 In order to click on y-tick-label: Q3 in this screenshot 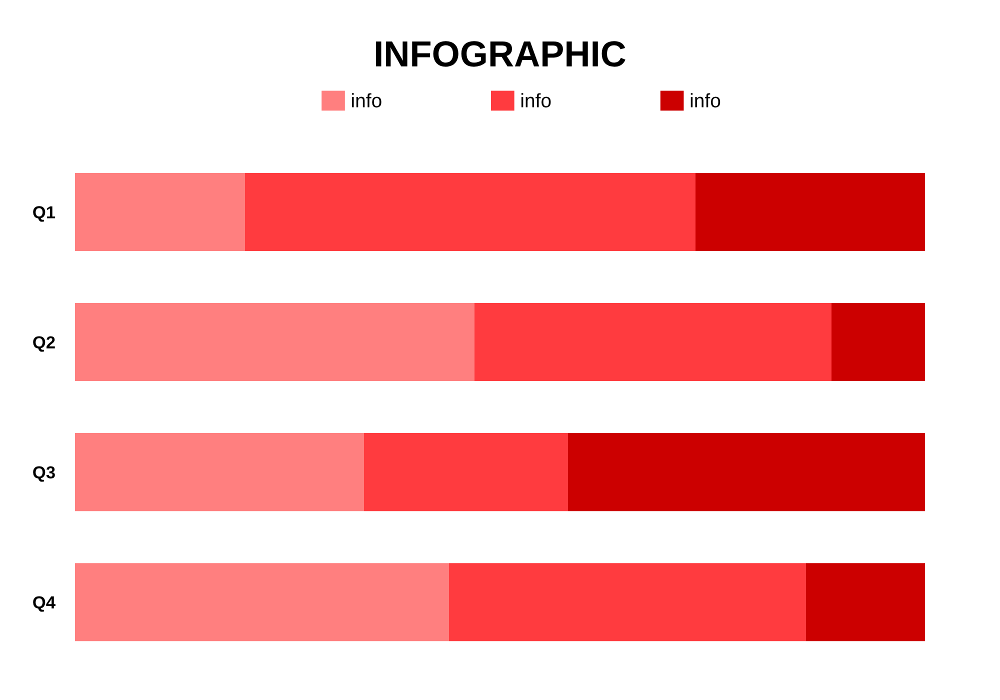, I will do `click(44, 474)`.